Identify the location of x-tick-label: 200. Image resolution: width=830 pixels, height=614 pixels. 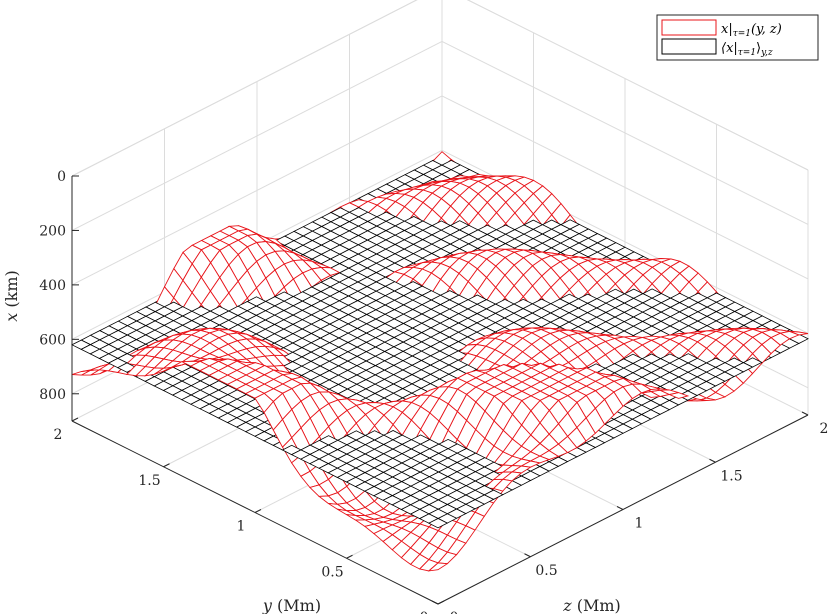
(52, 231).